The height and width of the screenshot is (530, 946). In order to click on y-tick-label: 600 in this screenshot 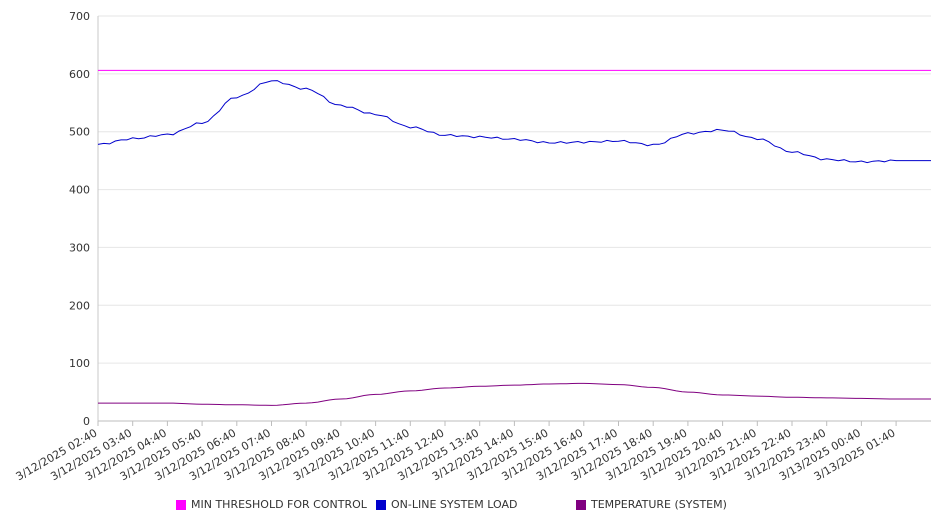, I will do `click(79, 74)`.